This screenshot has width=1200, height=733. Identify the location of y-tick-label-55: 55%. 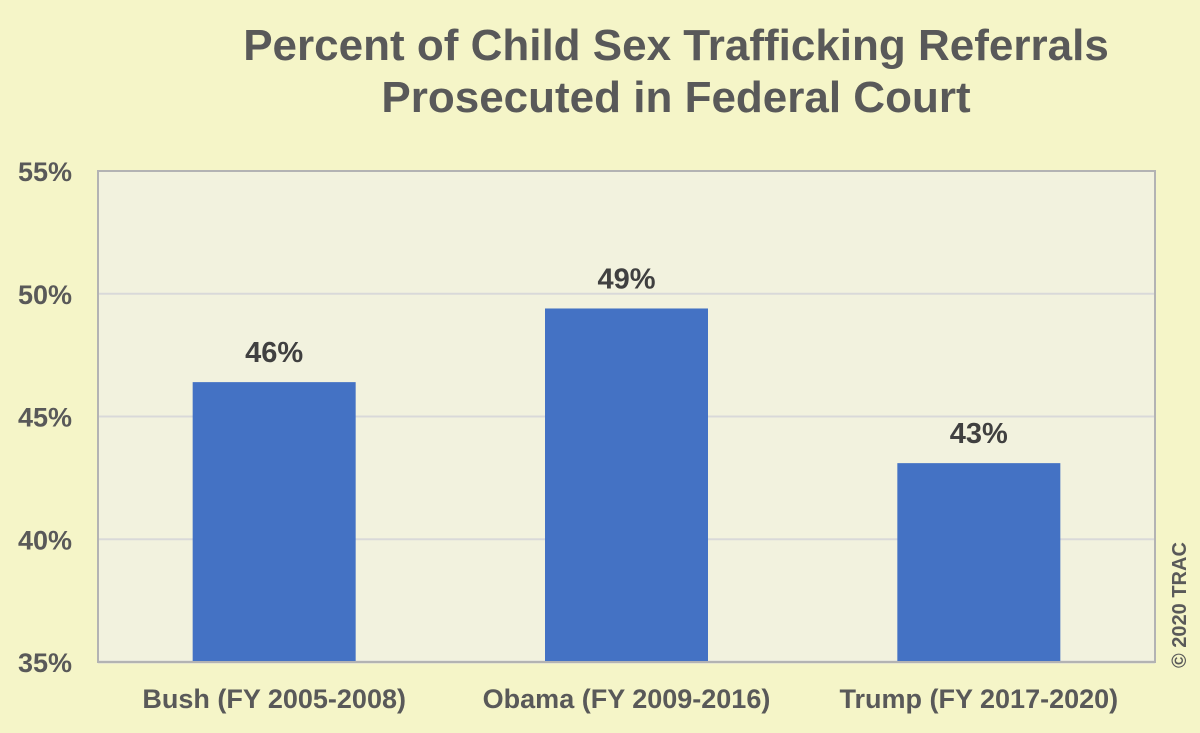
(45, 172).